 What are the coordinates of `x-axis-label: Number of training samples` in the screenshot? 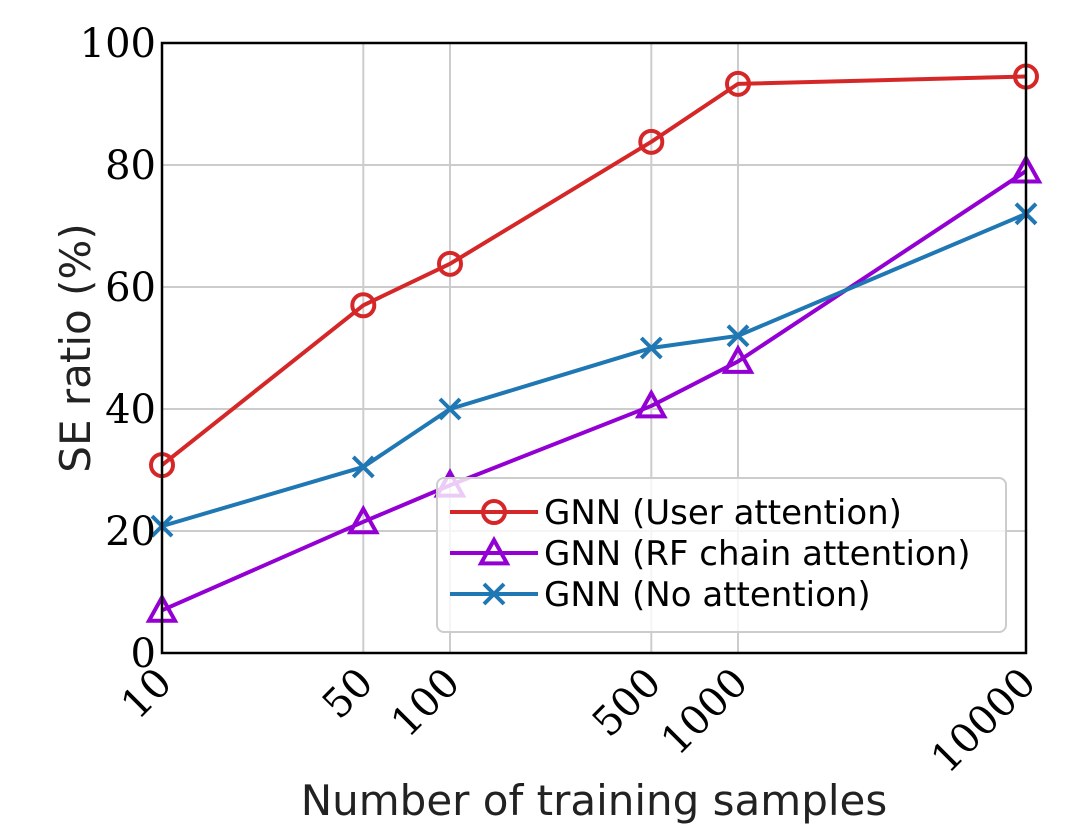 It's located at (594, 800).